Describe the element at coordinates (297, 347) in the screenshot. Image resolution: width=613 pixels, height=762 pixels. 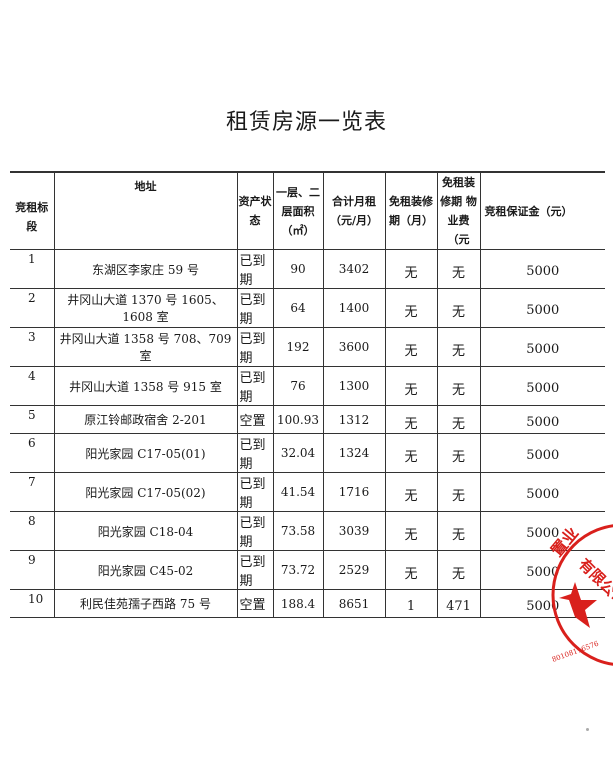
I see `cell-area: 192` at that location.